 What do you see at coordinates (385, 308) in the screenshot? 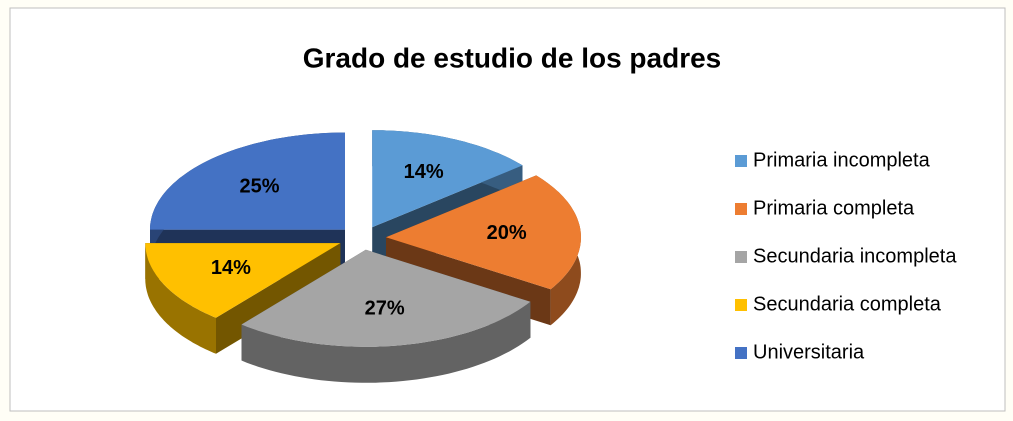
I see `data-label: 27%` at bounding box center [385, 308].